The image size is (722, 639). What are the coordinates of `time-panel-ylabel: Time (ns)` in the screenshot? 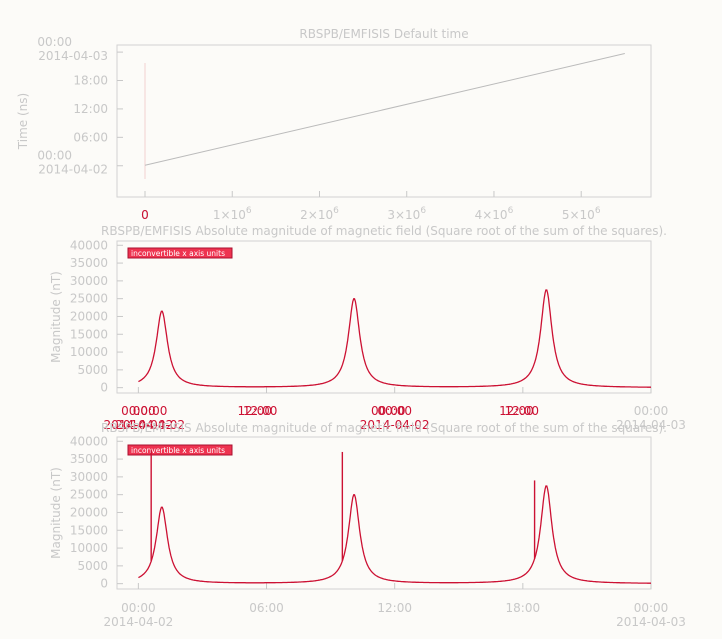 It's located at (23, 121).